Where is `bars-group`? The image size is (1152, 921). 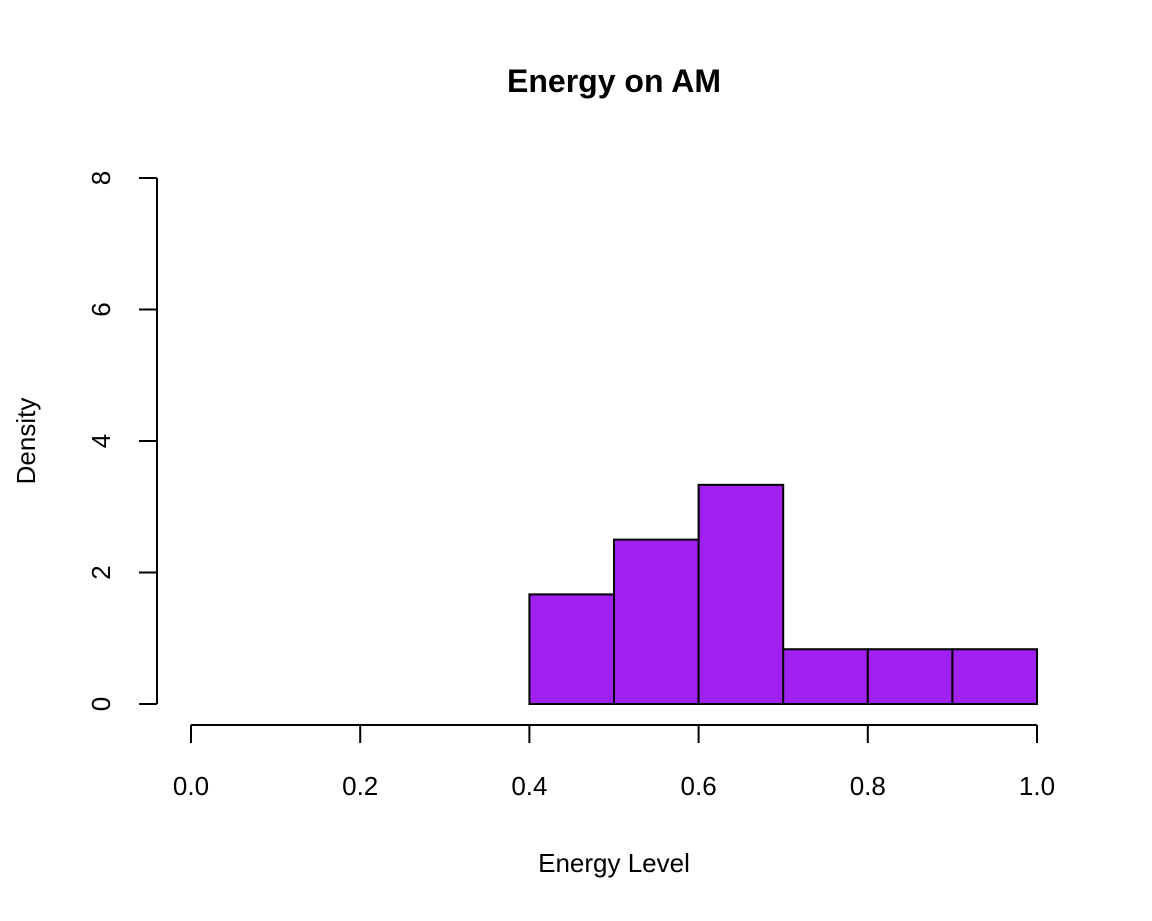 bars-group is located at coordinates (783, 594).